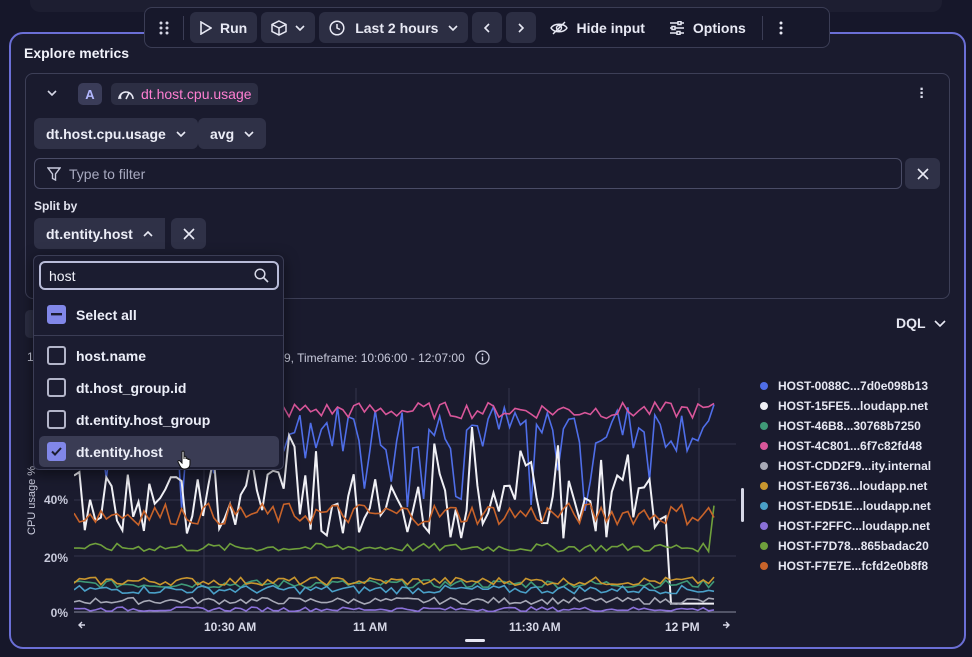 The height and width of the screenshot is (657, 972). I want to click on timeframe-previous-button, so click(487, 27).